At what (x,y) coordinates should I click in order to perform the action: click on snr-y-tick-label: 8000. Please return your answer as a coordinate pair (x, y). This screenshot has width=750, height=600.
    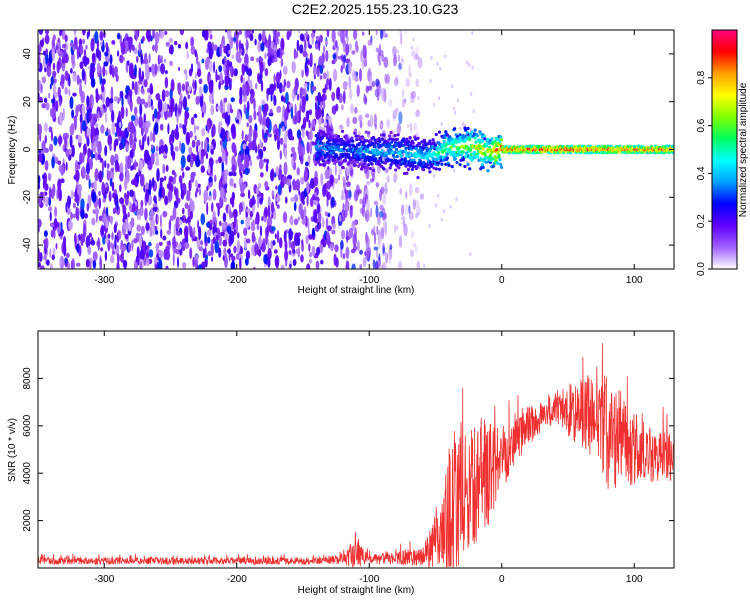
    Looking at the image, I should click on (27, 378).